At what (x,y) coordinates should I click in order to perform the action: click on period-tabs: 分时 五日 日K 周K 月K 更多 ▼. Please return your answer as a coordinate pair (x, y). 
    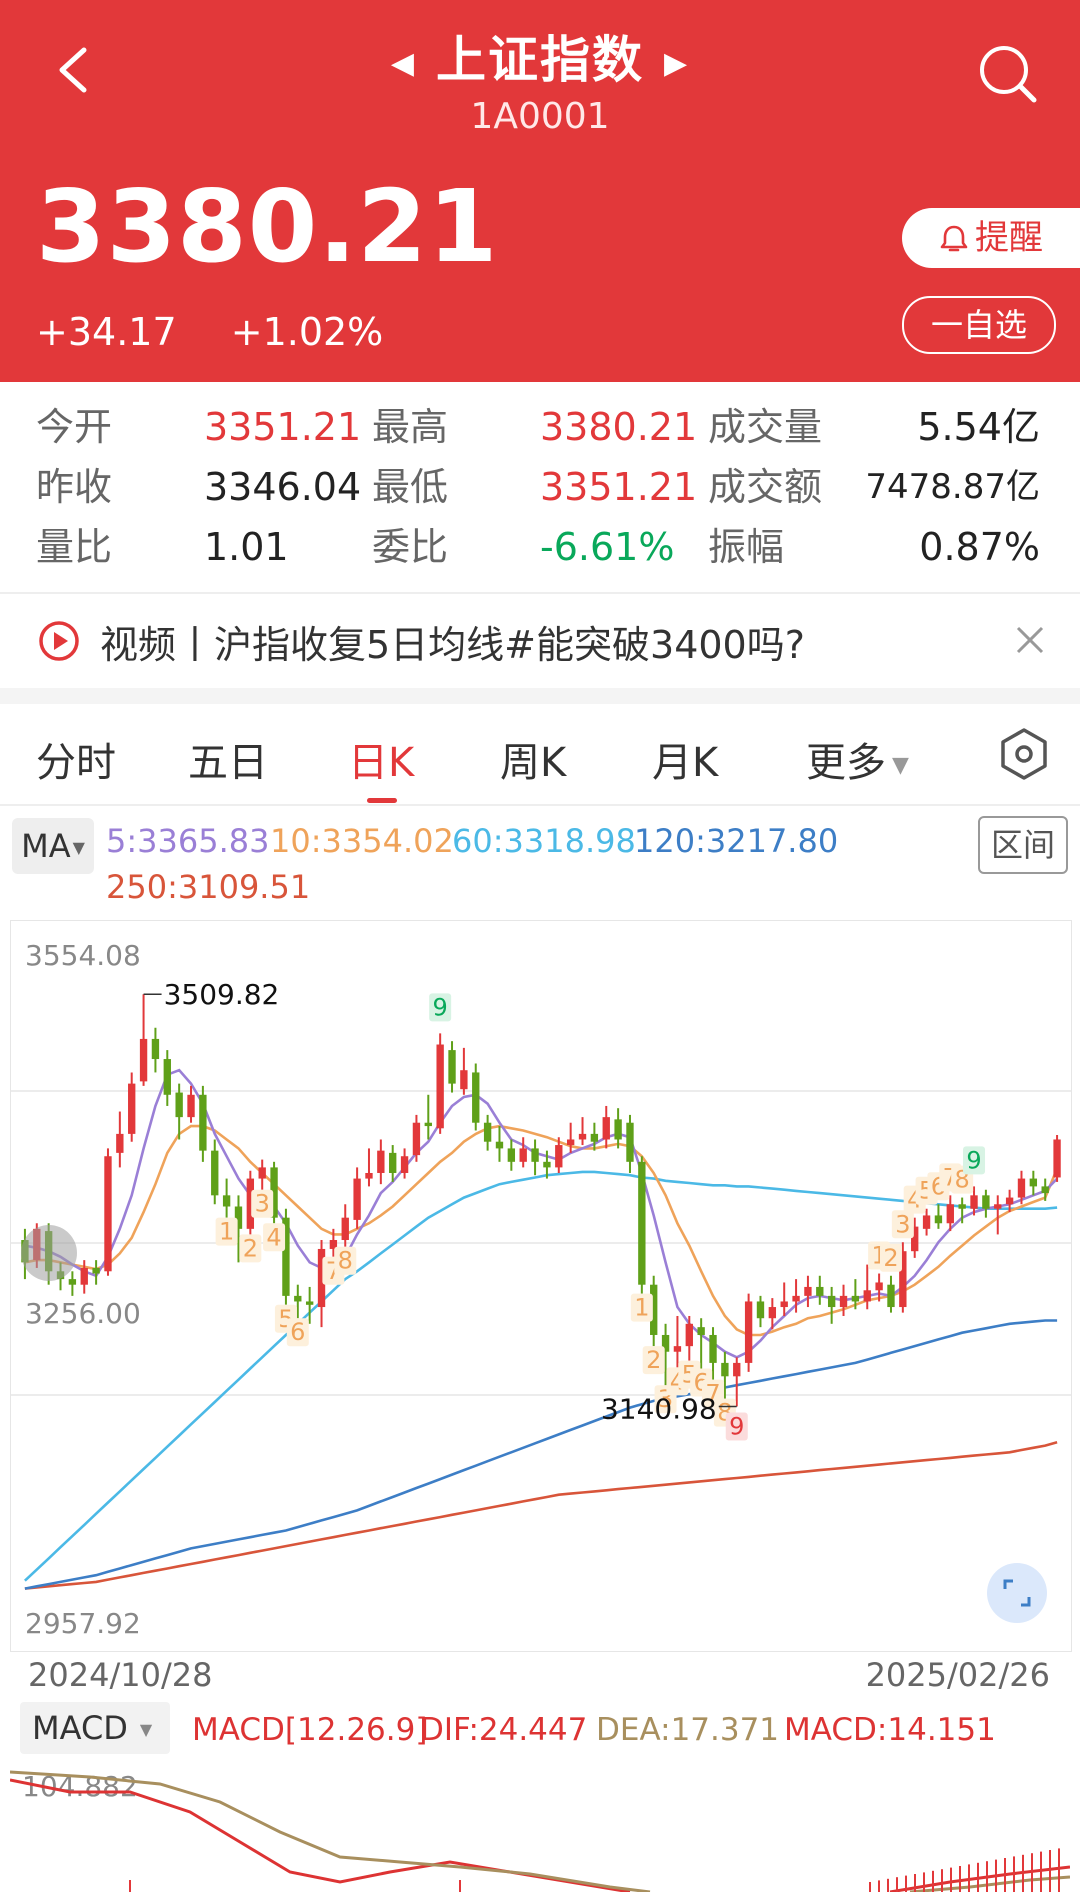
    Looking at the image, I should click on (540, 755).